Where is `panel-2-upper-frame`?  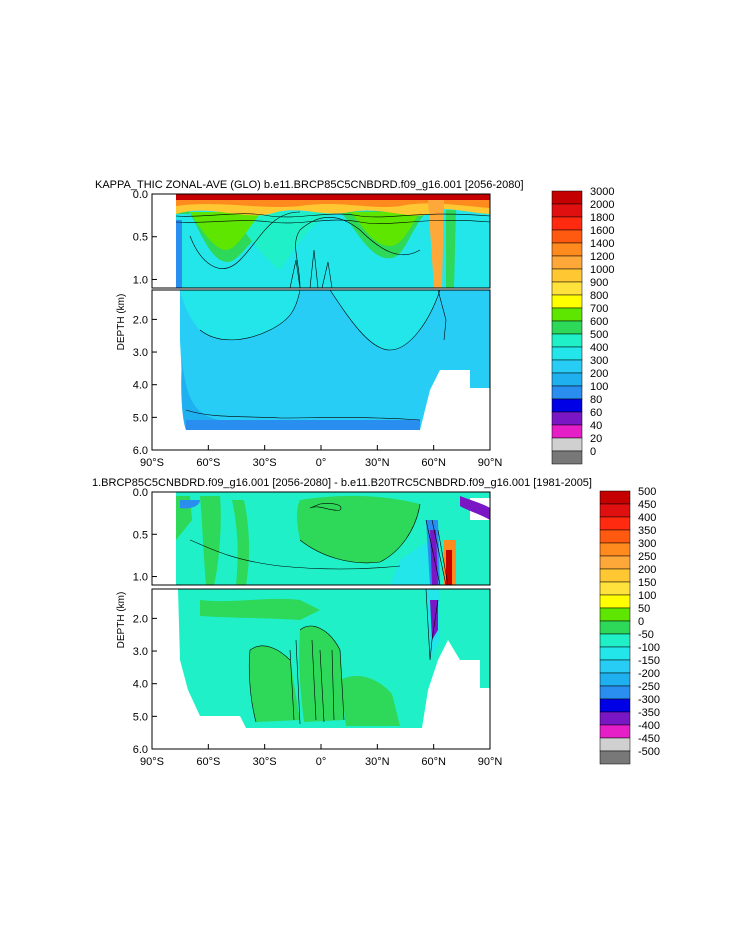 panel-2-upper-frame is located at coordinates (321, 538).